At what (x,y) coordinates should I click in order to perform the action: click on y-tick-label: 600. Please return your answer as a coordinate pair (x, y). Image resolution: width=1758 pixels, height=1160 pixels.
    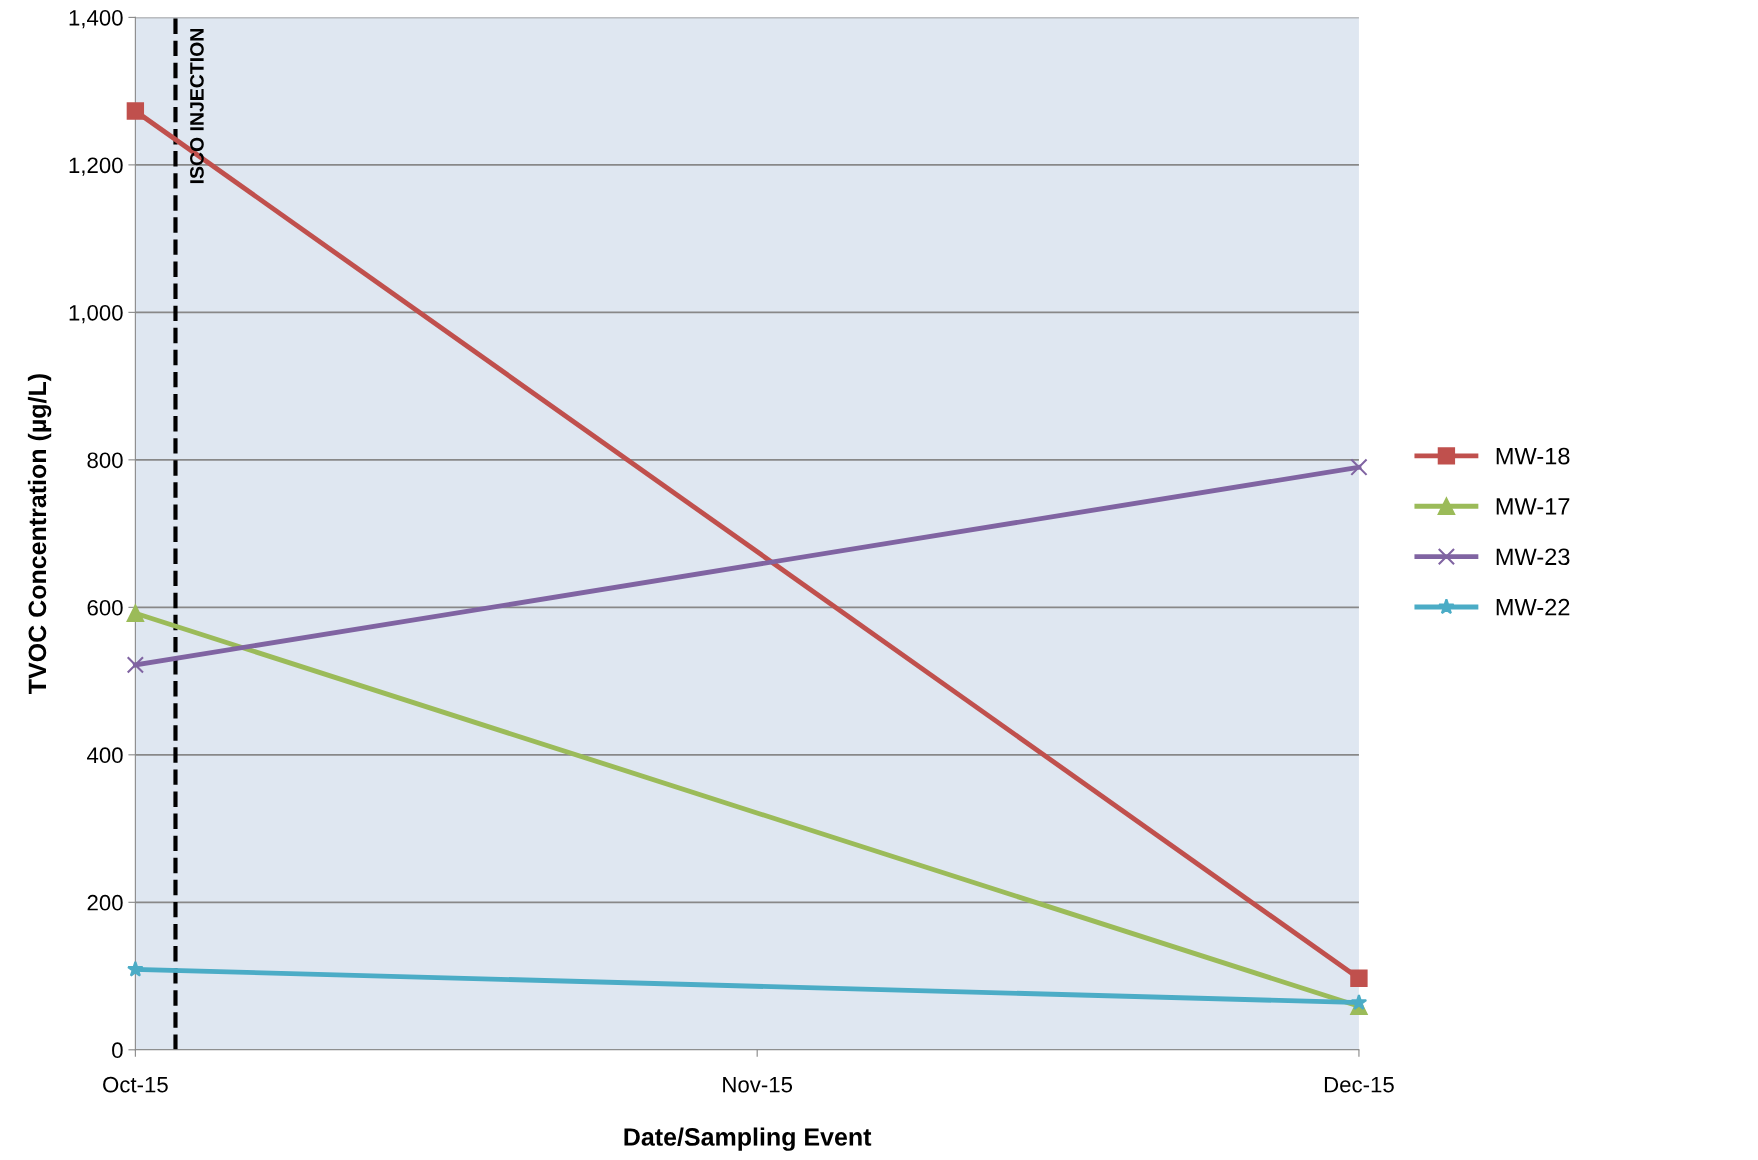
    Looking at the image, I should click on (105, 607).